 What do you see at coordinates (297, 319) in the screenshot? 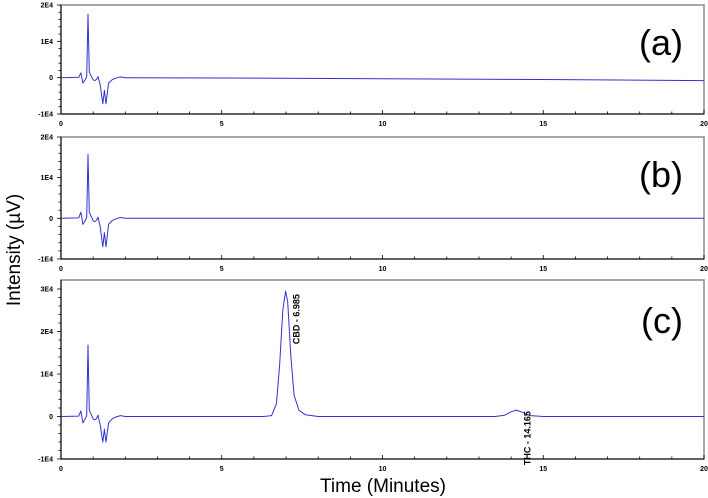
I see `peak-annotation: CBD - 6.985` at bounding box center [297, 319].